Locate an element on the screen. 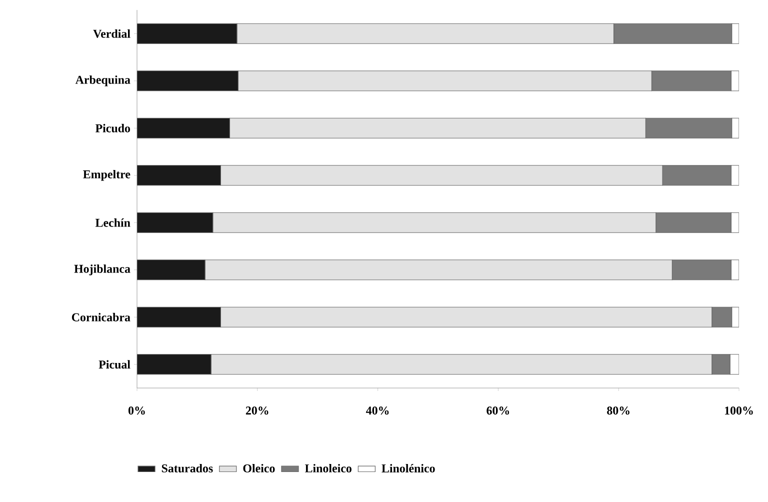 Image resolution: width=768 pixels, height=502 pixels. y-tick-label: Picudo is located at coordinates (112, 128).